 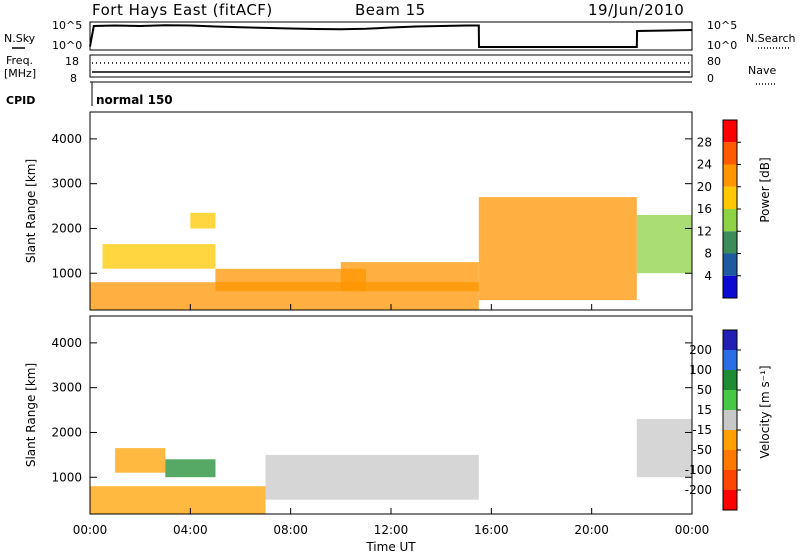 I want to click on noise-tick-bottom-left: 10^0, so click(x=67, y=45).